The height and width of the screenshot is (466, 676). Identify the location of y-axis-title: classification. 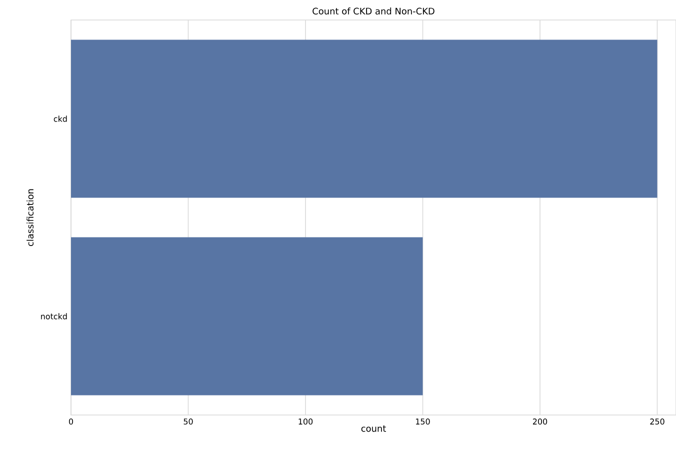
(30, 217).